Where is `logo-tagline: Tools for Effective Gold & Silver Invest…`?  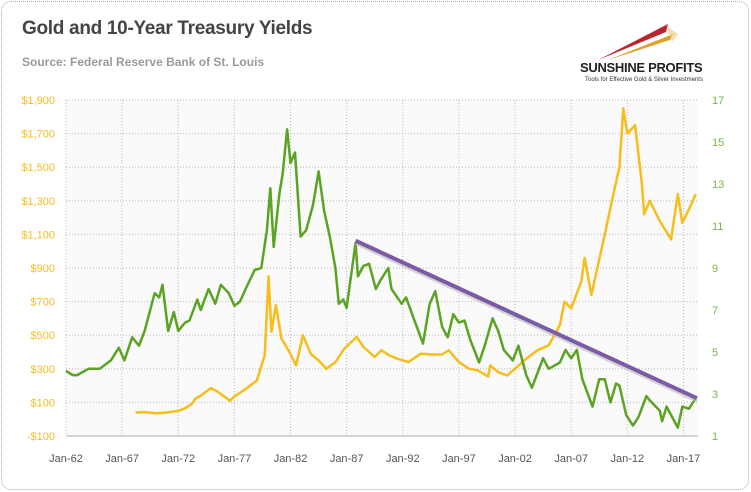
logo-tagline: Tools for Effective Gold & Silver Invest… is located at coordinates (644, 80).